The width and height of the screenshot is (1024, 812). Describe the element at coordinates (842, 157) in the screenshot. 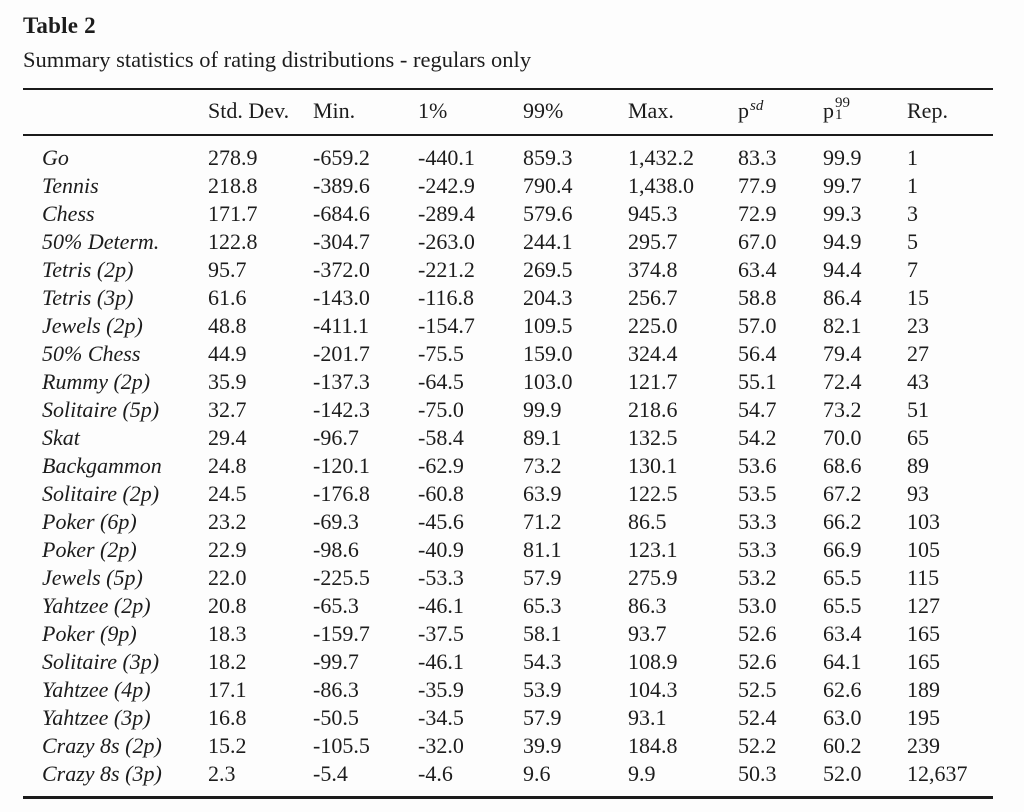

I see `value-cell: 99.9` at that location.